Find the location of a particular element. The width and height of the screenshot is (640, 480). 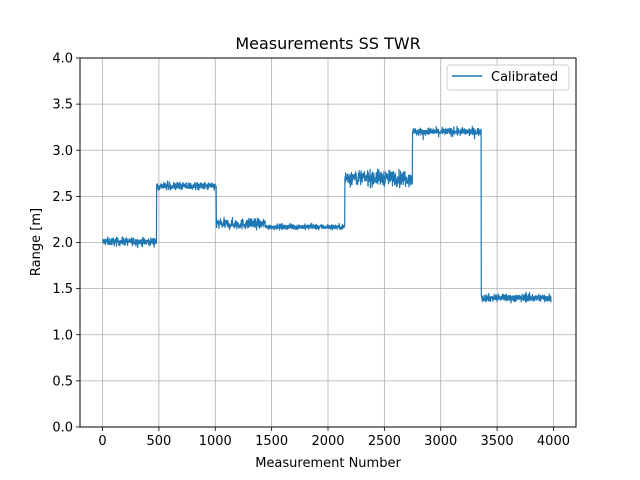

y-tick-label: 3.0 is located at coordinates (62, 151).